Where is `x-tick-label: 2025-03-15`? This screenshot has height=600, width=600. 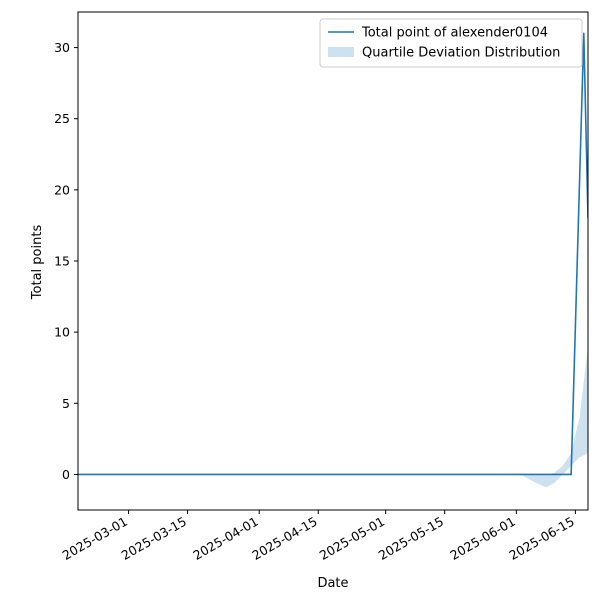
x-tick-label: 2025-03-15 is located at coordinates (154, 538).